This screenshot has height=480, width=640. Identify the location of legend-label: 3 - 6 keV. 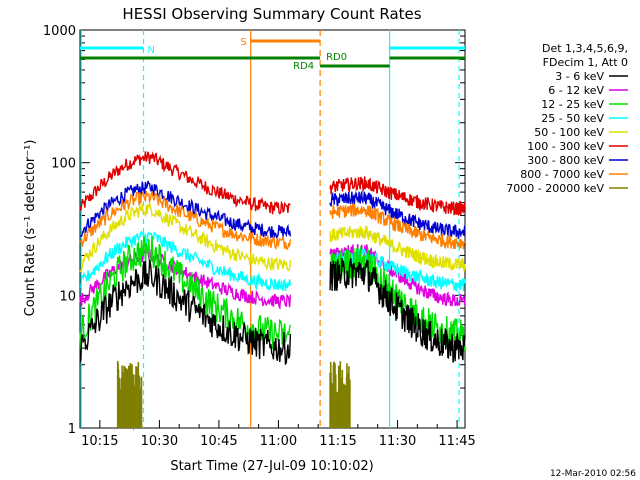
(579, 76).